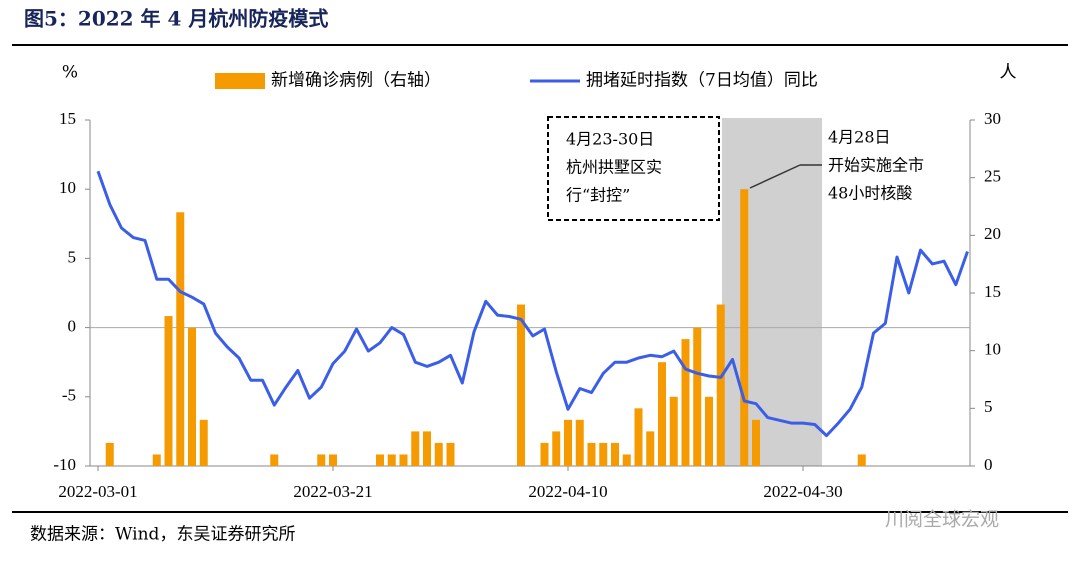  What do you see at coordinates (176, 19) in the screenshot?
I see `chart-title: 图5：2022 年 4 月杭州防疫模式` at bounding box center [176, 19].